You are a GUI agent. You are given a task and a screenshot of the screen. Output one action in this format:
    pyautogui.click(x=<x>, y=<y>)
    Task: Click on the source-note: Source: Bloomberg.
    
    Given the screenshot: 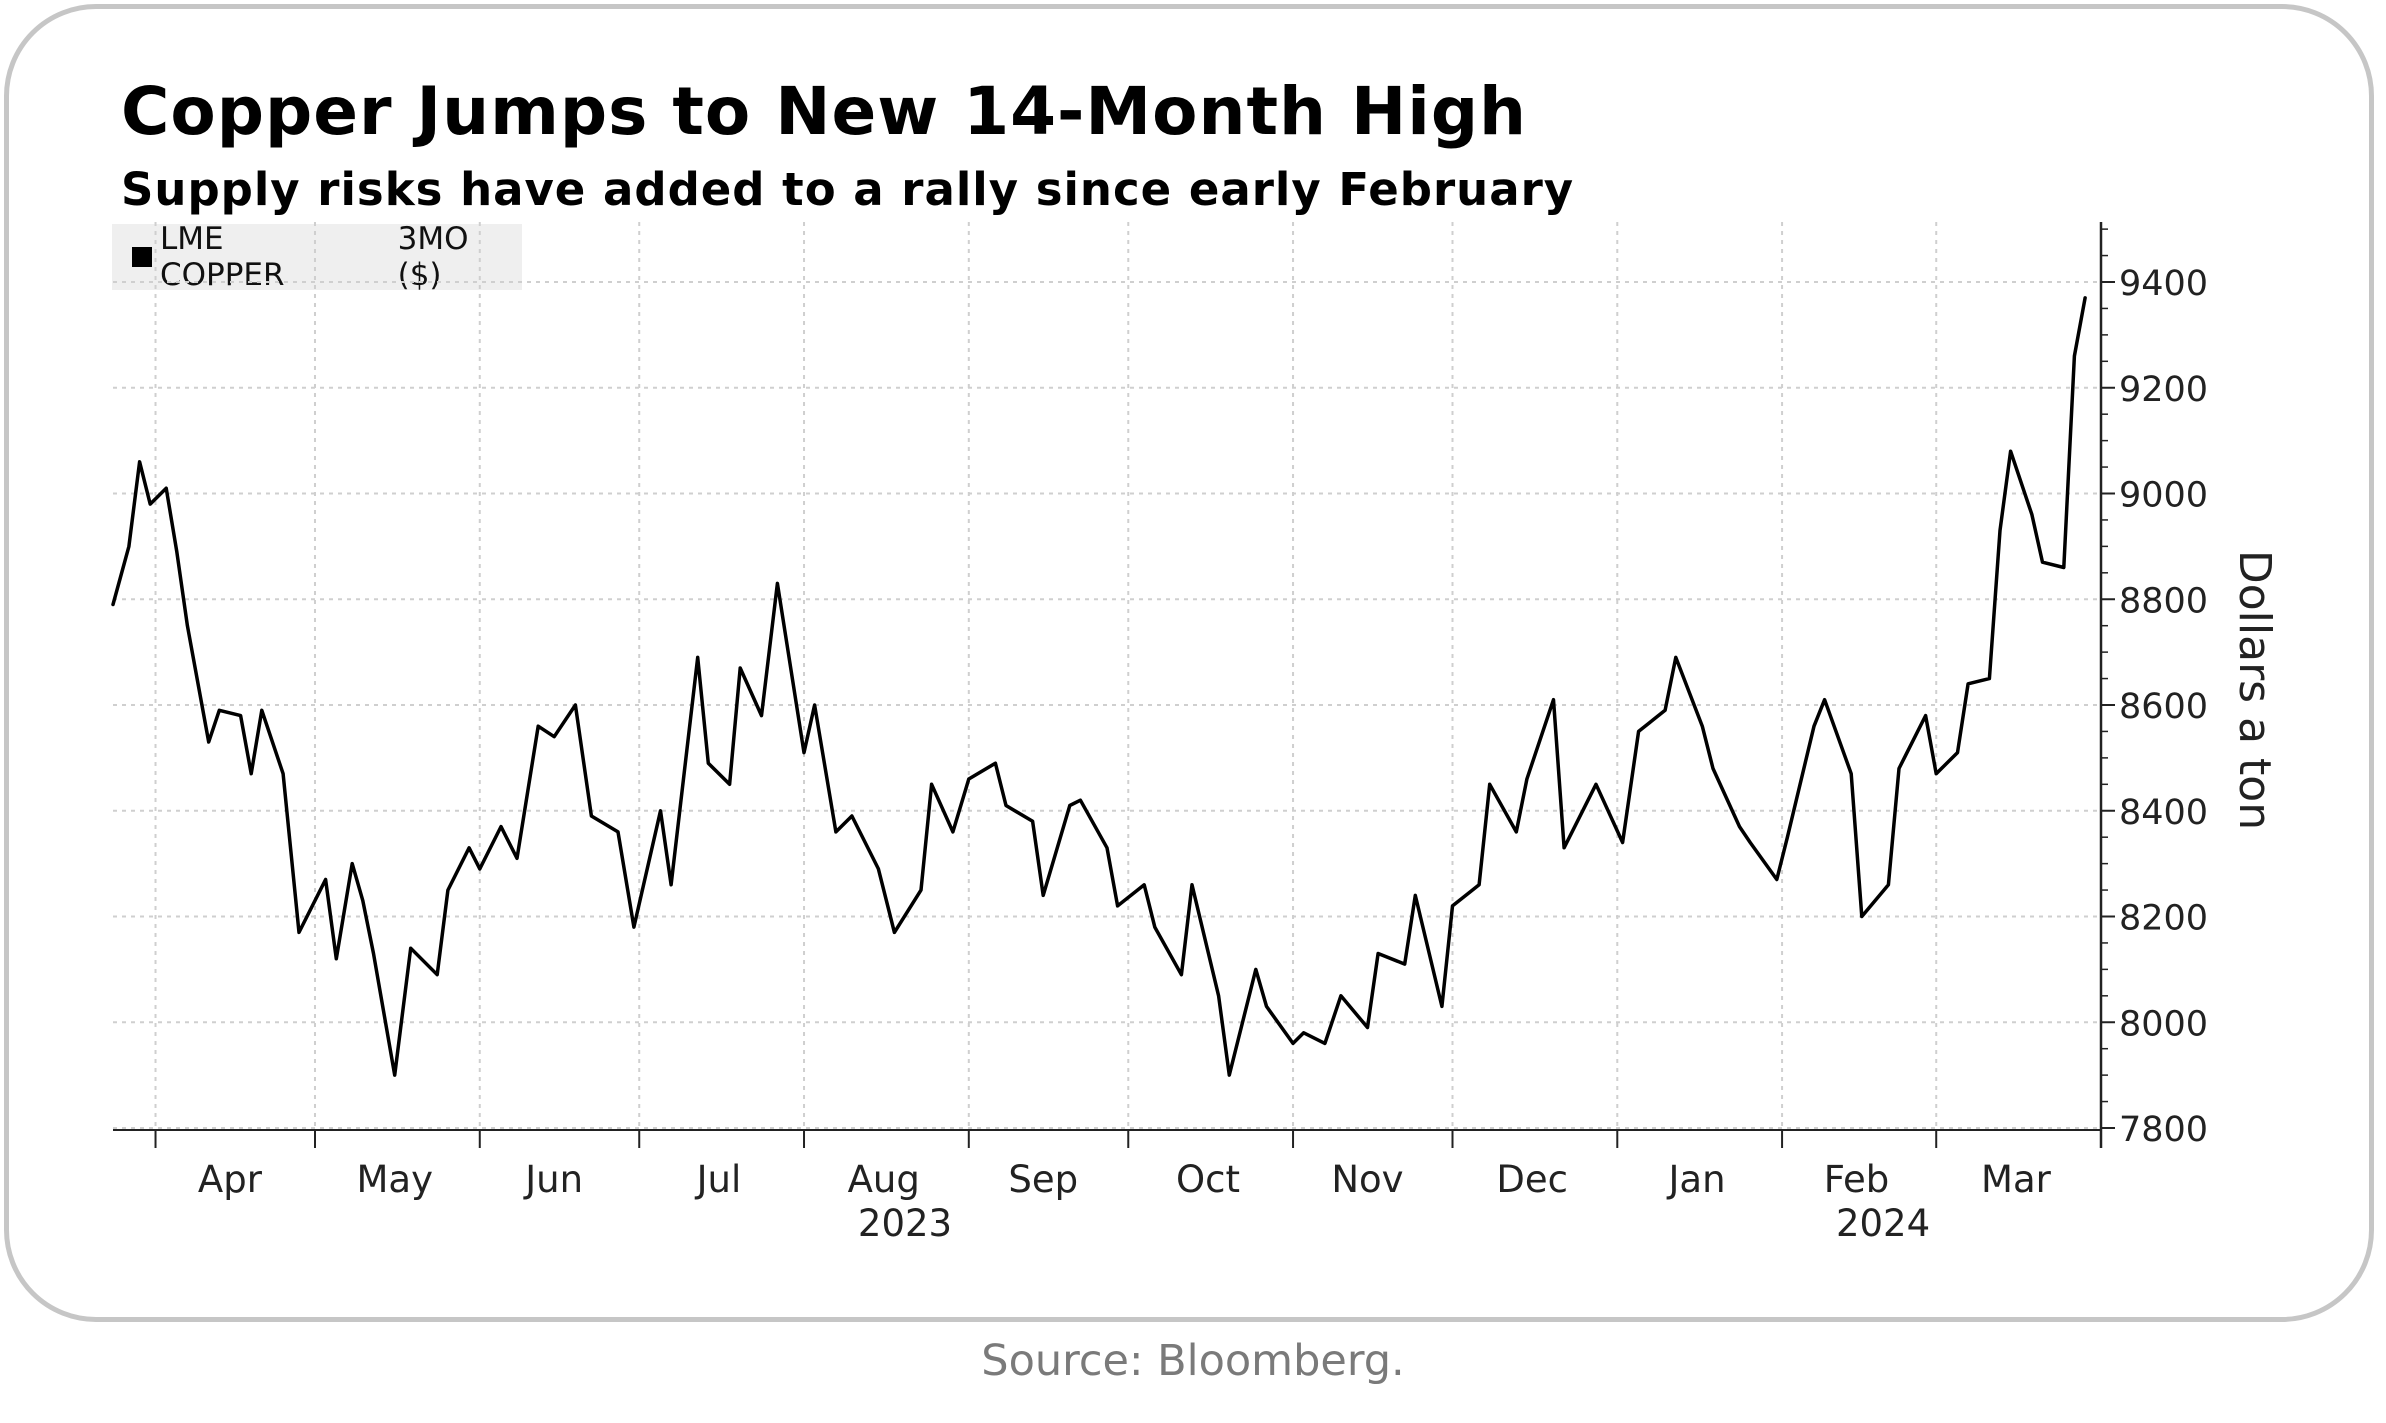 What is the action you would take?
    pyautogui.click(x=1193, y=1361)
    